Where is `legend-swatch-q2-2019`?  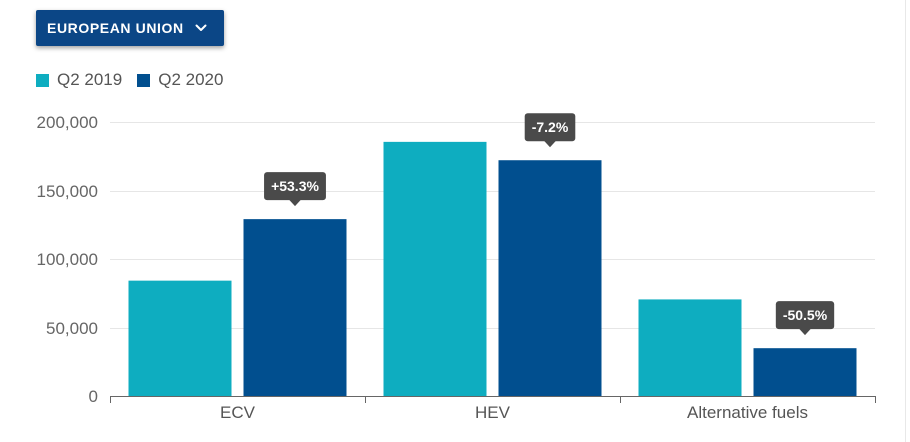 legend-swatch-q2-2019 is located at coordinates (42, 80).